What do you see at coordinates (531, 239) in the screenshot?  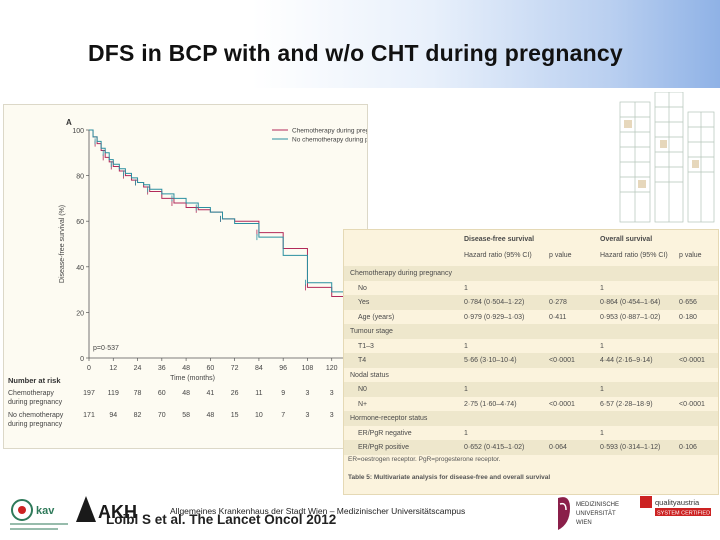 I see `table-header-groups: Disease-free survival Overall survival` at bounding box center [531, 239].